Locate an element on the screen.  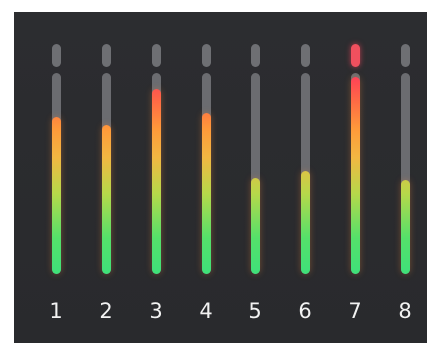
channel-label: 7 is located at coordinates (355, 311).